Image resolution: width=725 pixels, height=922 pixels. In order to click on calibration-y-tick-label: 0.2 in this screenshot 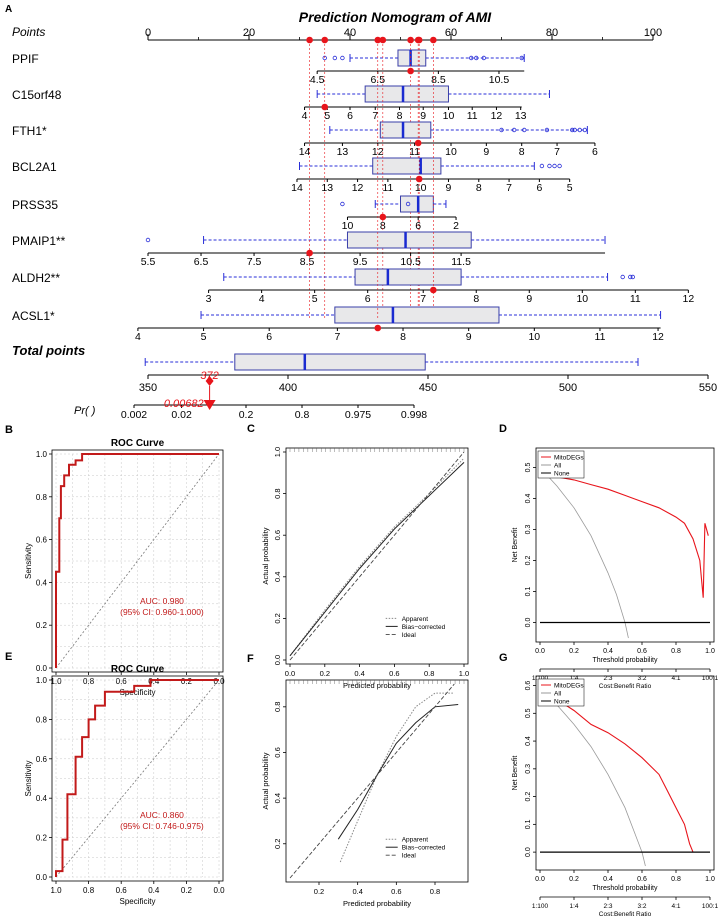, I will do `click(277, 844)`.